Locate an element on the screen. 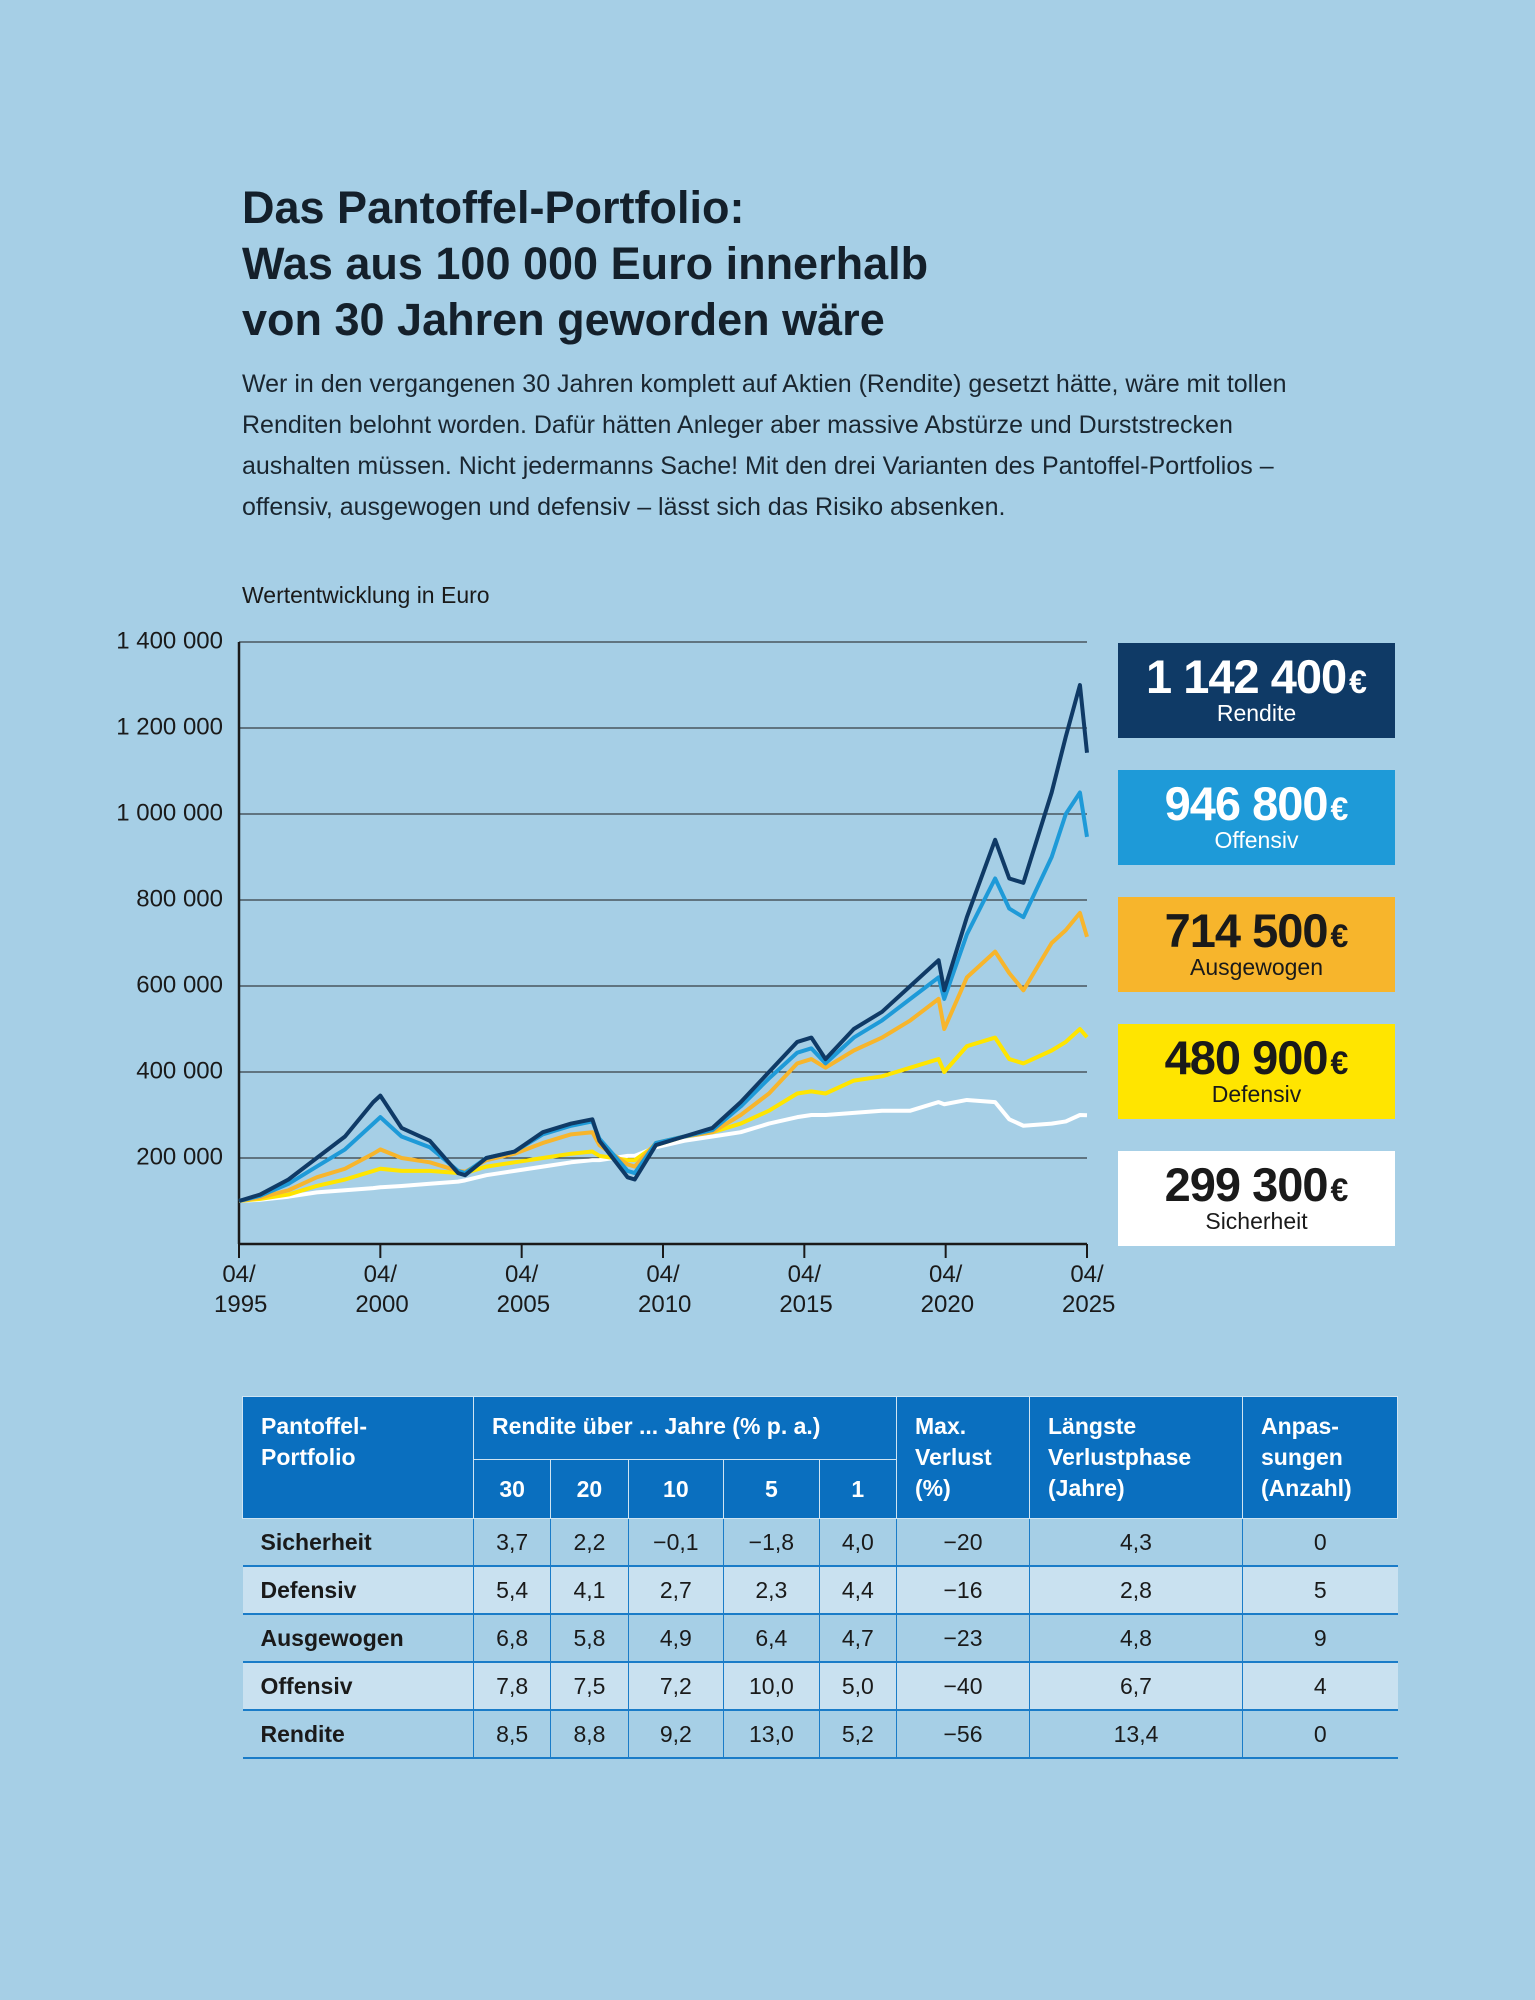 The width and height of the screenshot is (1535, 2000). table-cell: 9,2 is located at coordinates (675, 1734).